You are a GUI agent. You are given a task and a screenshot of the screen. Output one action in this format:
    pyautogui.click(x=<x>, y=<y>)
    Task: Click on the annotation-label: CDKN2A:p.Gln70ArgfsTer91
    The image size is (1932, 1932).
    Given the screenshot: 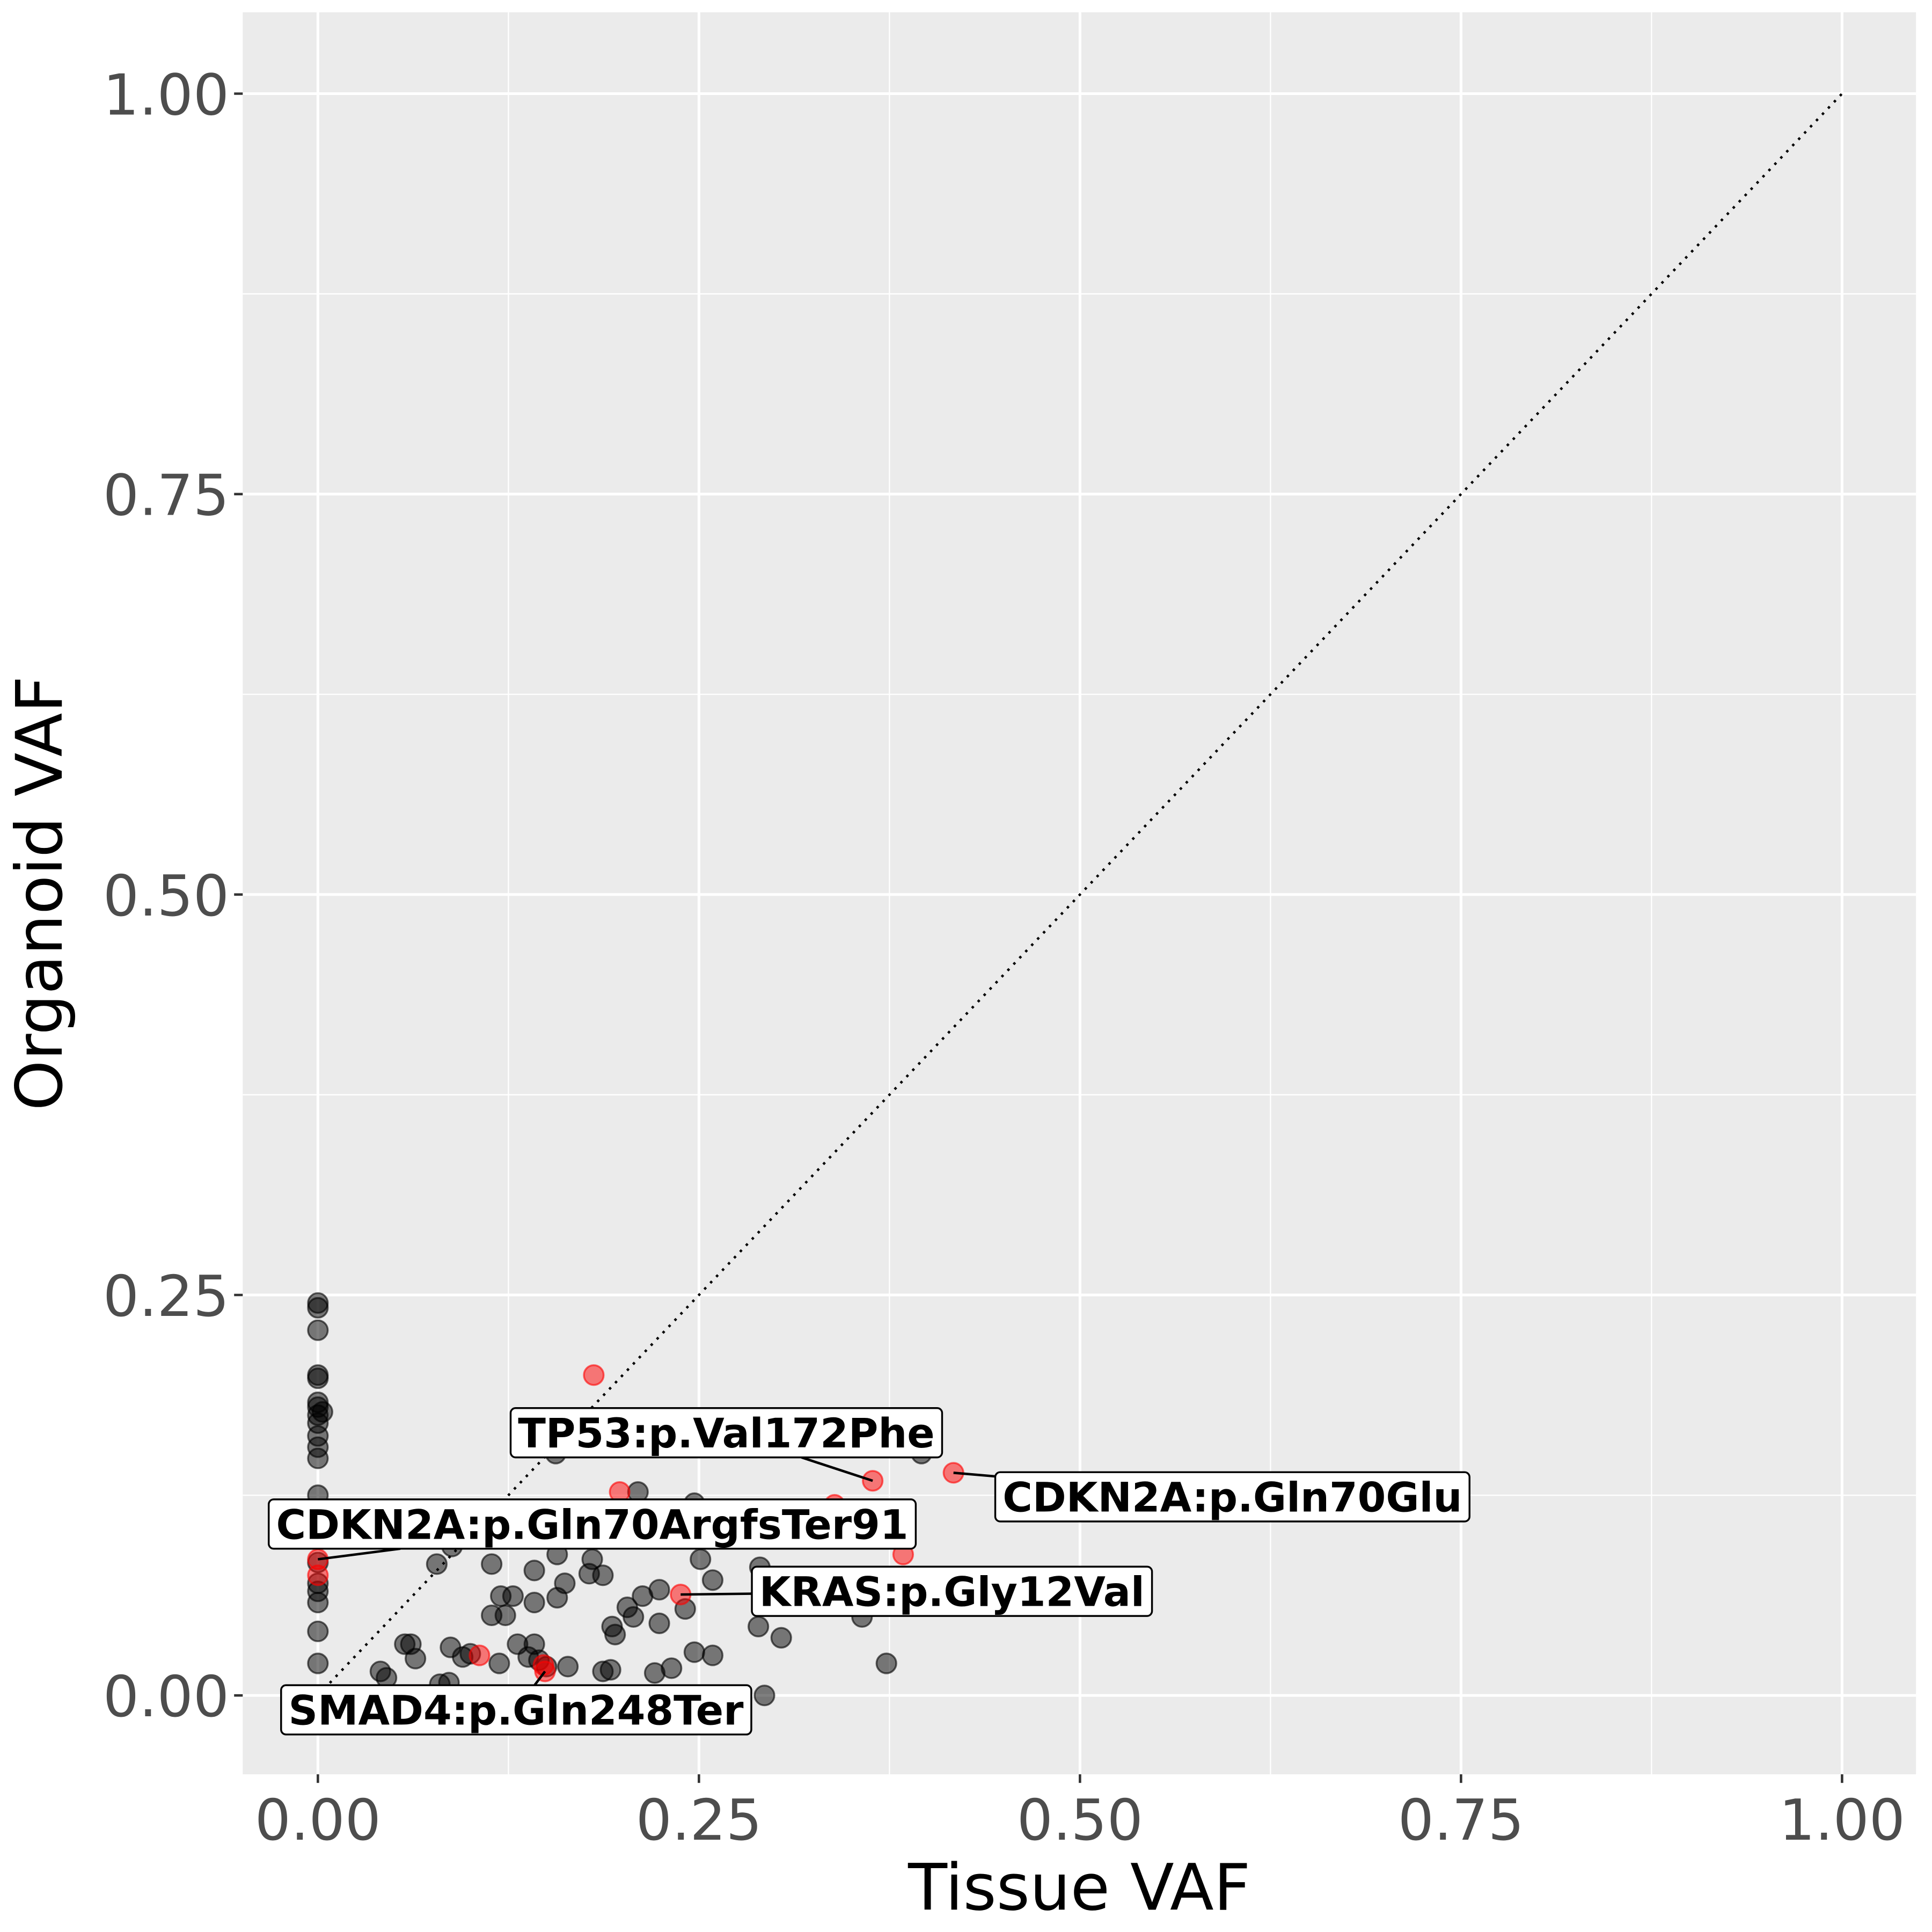 What is the action you would take?
    pyautogui.click(x=592, y=1529)
    